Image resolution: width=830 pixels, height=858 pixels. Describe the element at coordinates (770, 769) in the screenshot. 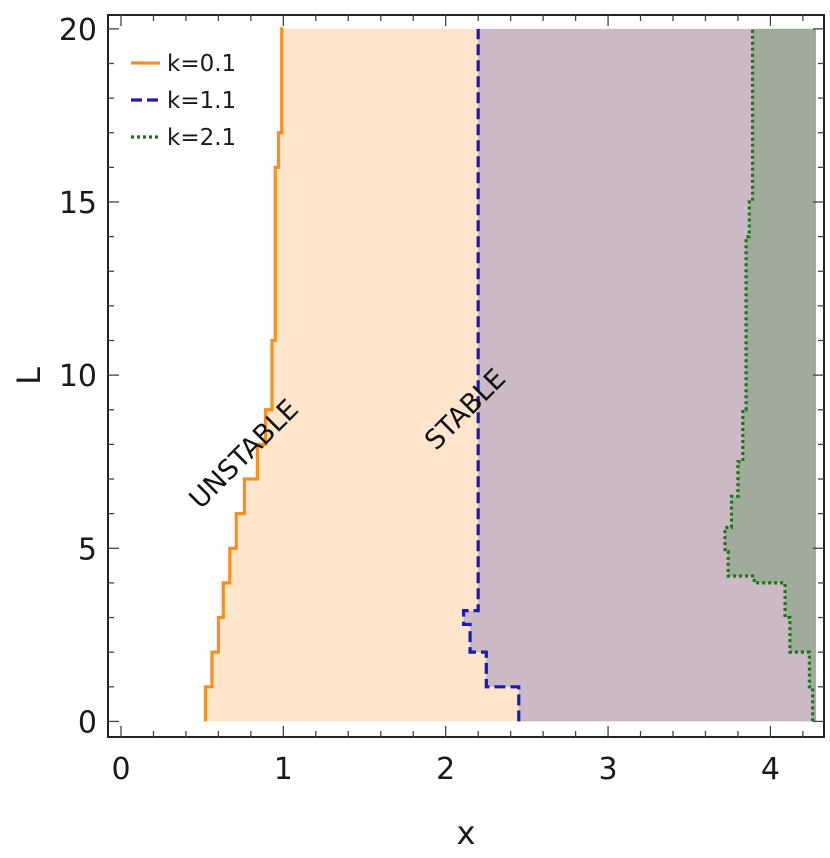

I see `x-tick-label: 4` at that location.